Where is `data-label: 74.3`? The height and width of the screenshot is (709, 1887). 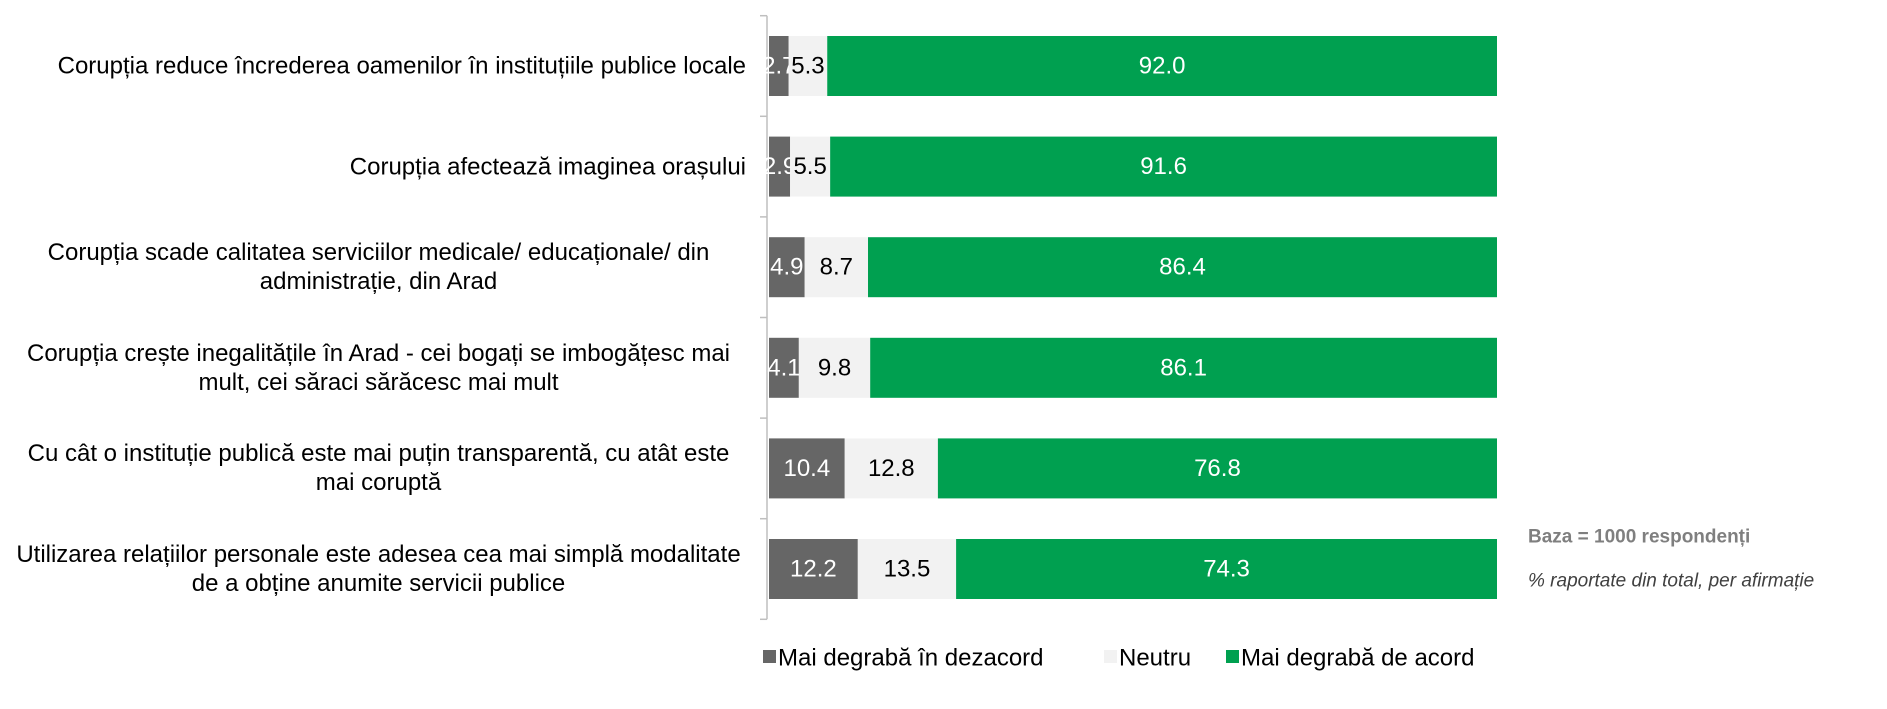
data-label: 74.3 is located at coordinates (1226, 569).